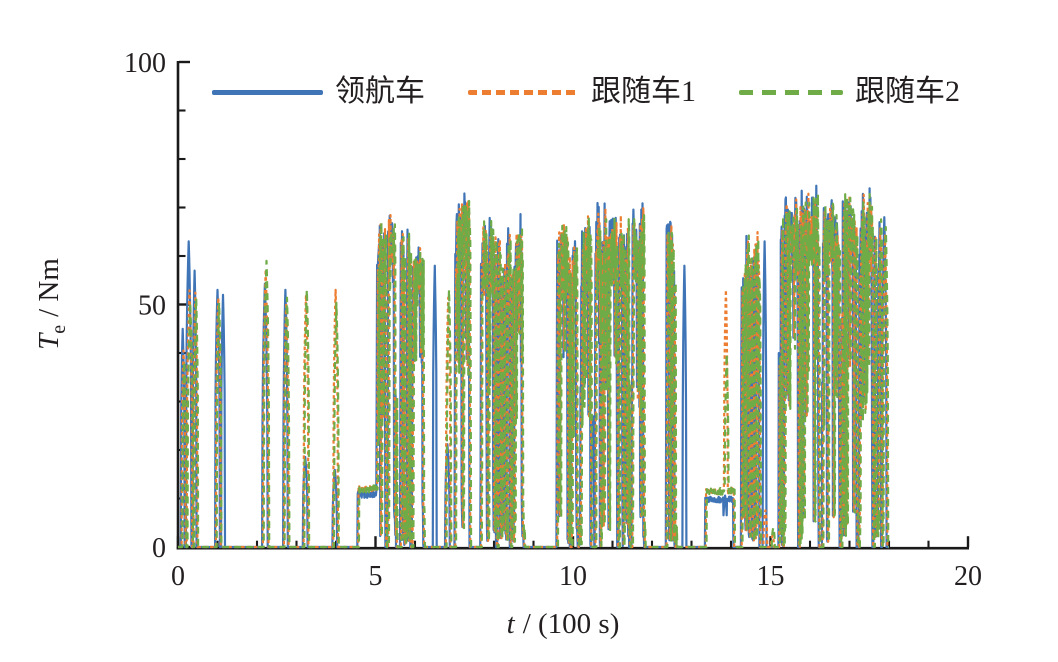  Describe the element at coordinates (49, 287) in the screenshot. I see `y-axis-label-unit: / Nm` at that location.